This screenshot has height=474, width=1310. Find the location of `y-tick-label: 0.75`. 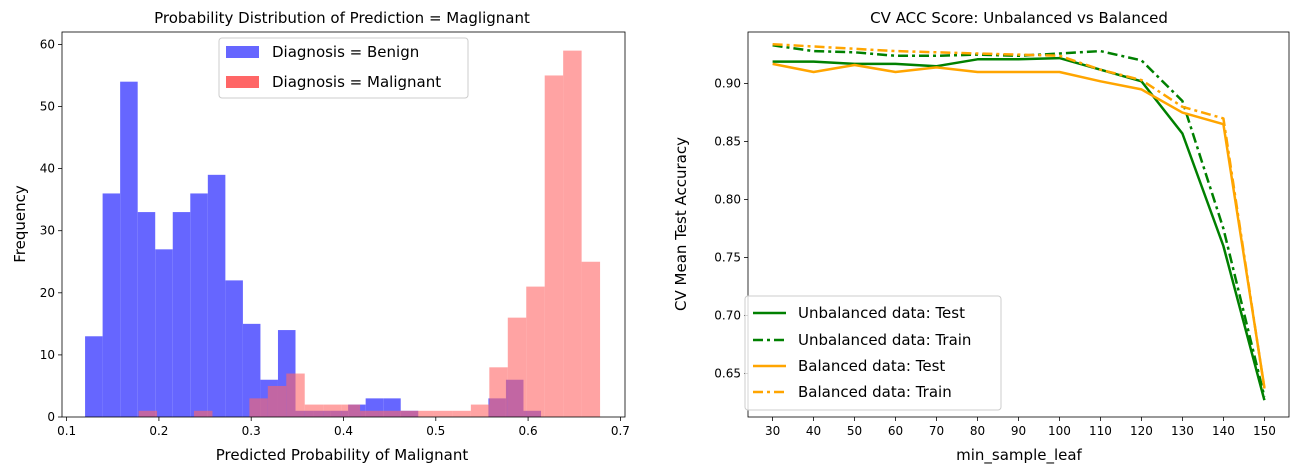

y-tick-label: 0.75 is located at coordinates (727, 258).